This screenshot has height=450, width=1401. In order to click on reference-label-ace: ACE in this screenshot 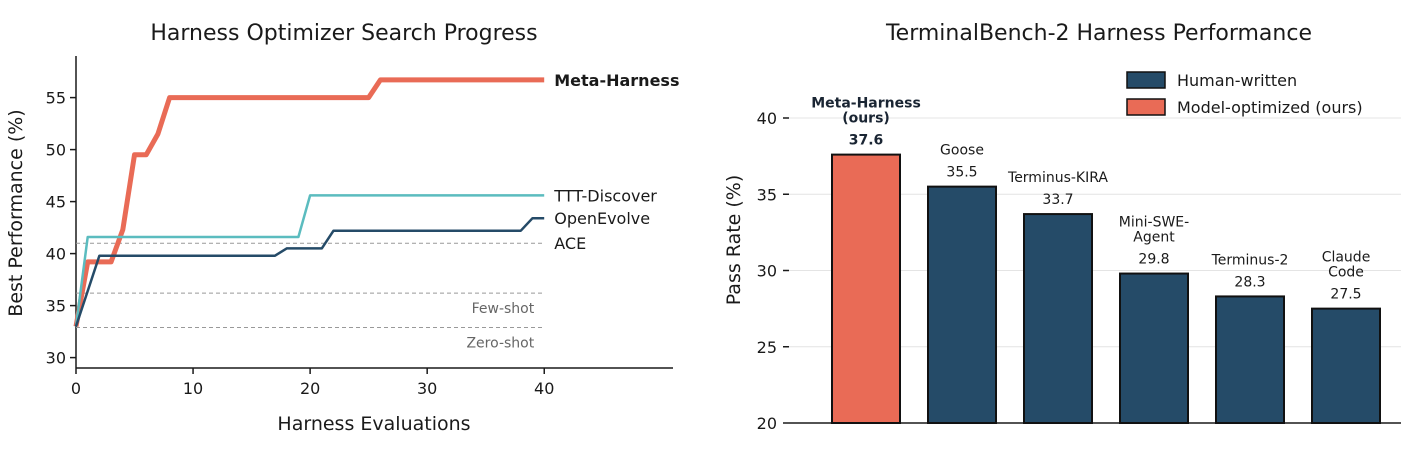, I will do `click(570, 243)`.